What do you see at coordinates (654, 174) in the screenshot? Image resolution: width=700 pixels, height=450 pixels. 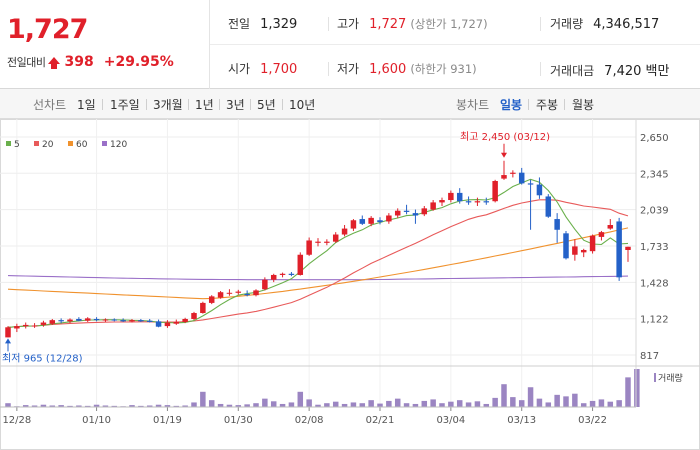 I see `y-tick-label: 2,345` at bounding box center [654, 174].